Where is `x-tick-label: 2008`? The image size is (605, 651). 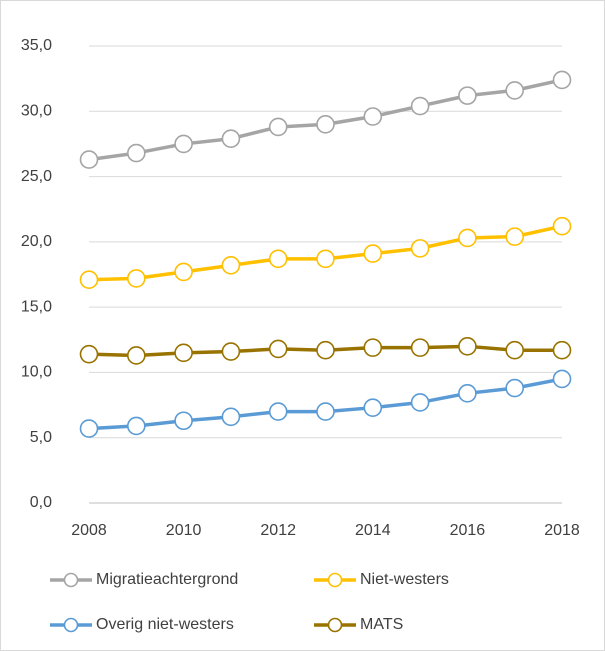
x-tick-label: 2008 is located at coordinates (89, 530).